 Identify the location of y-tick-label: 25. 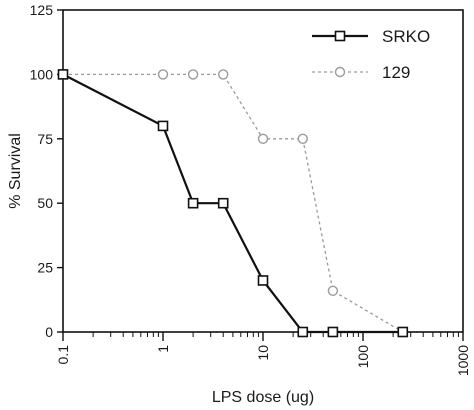
(45, 268).